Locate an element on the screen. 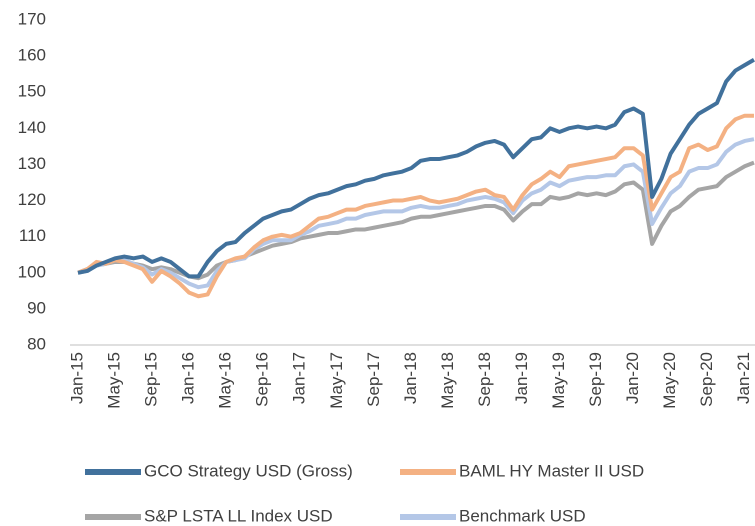  x-tick-label: Jan-18 is located at coordinates (410, 378).